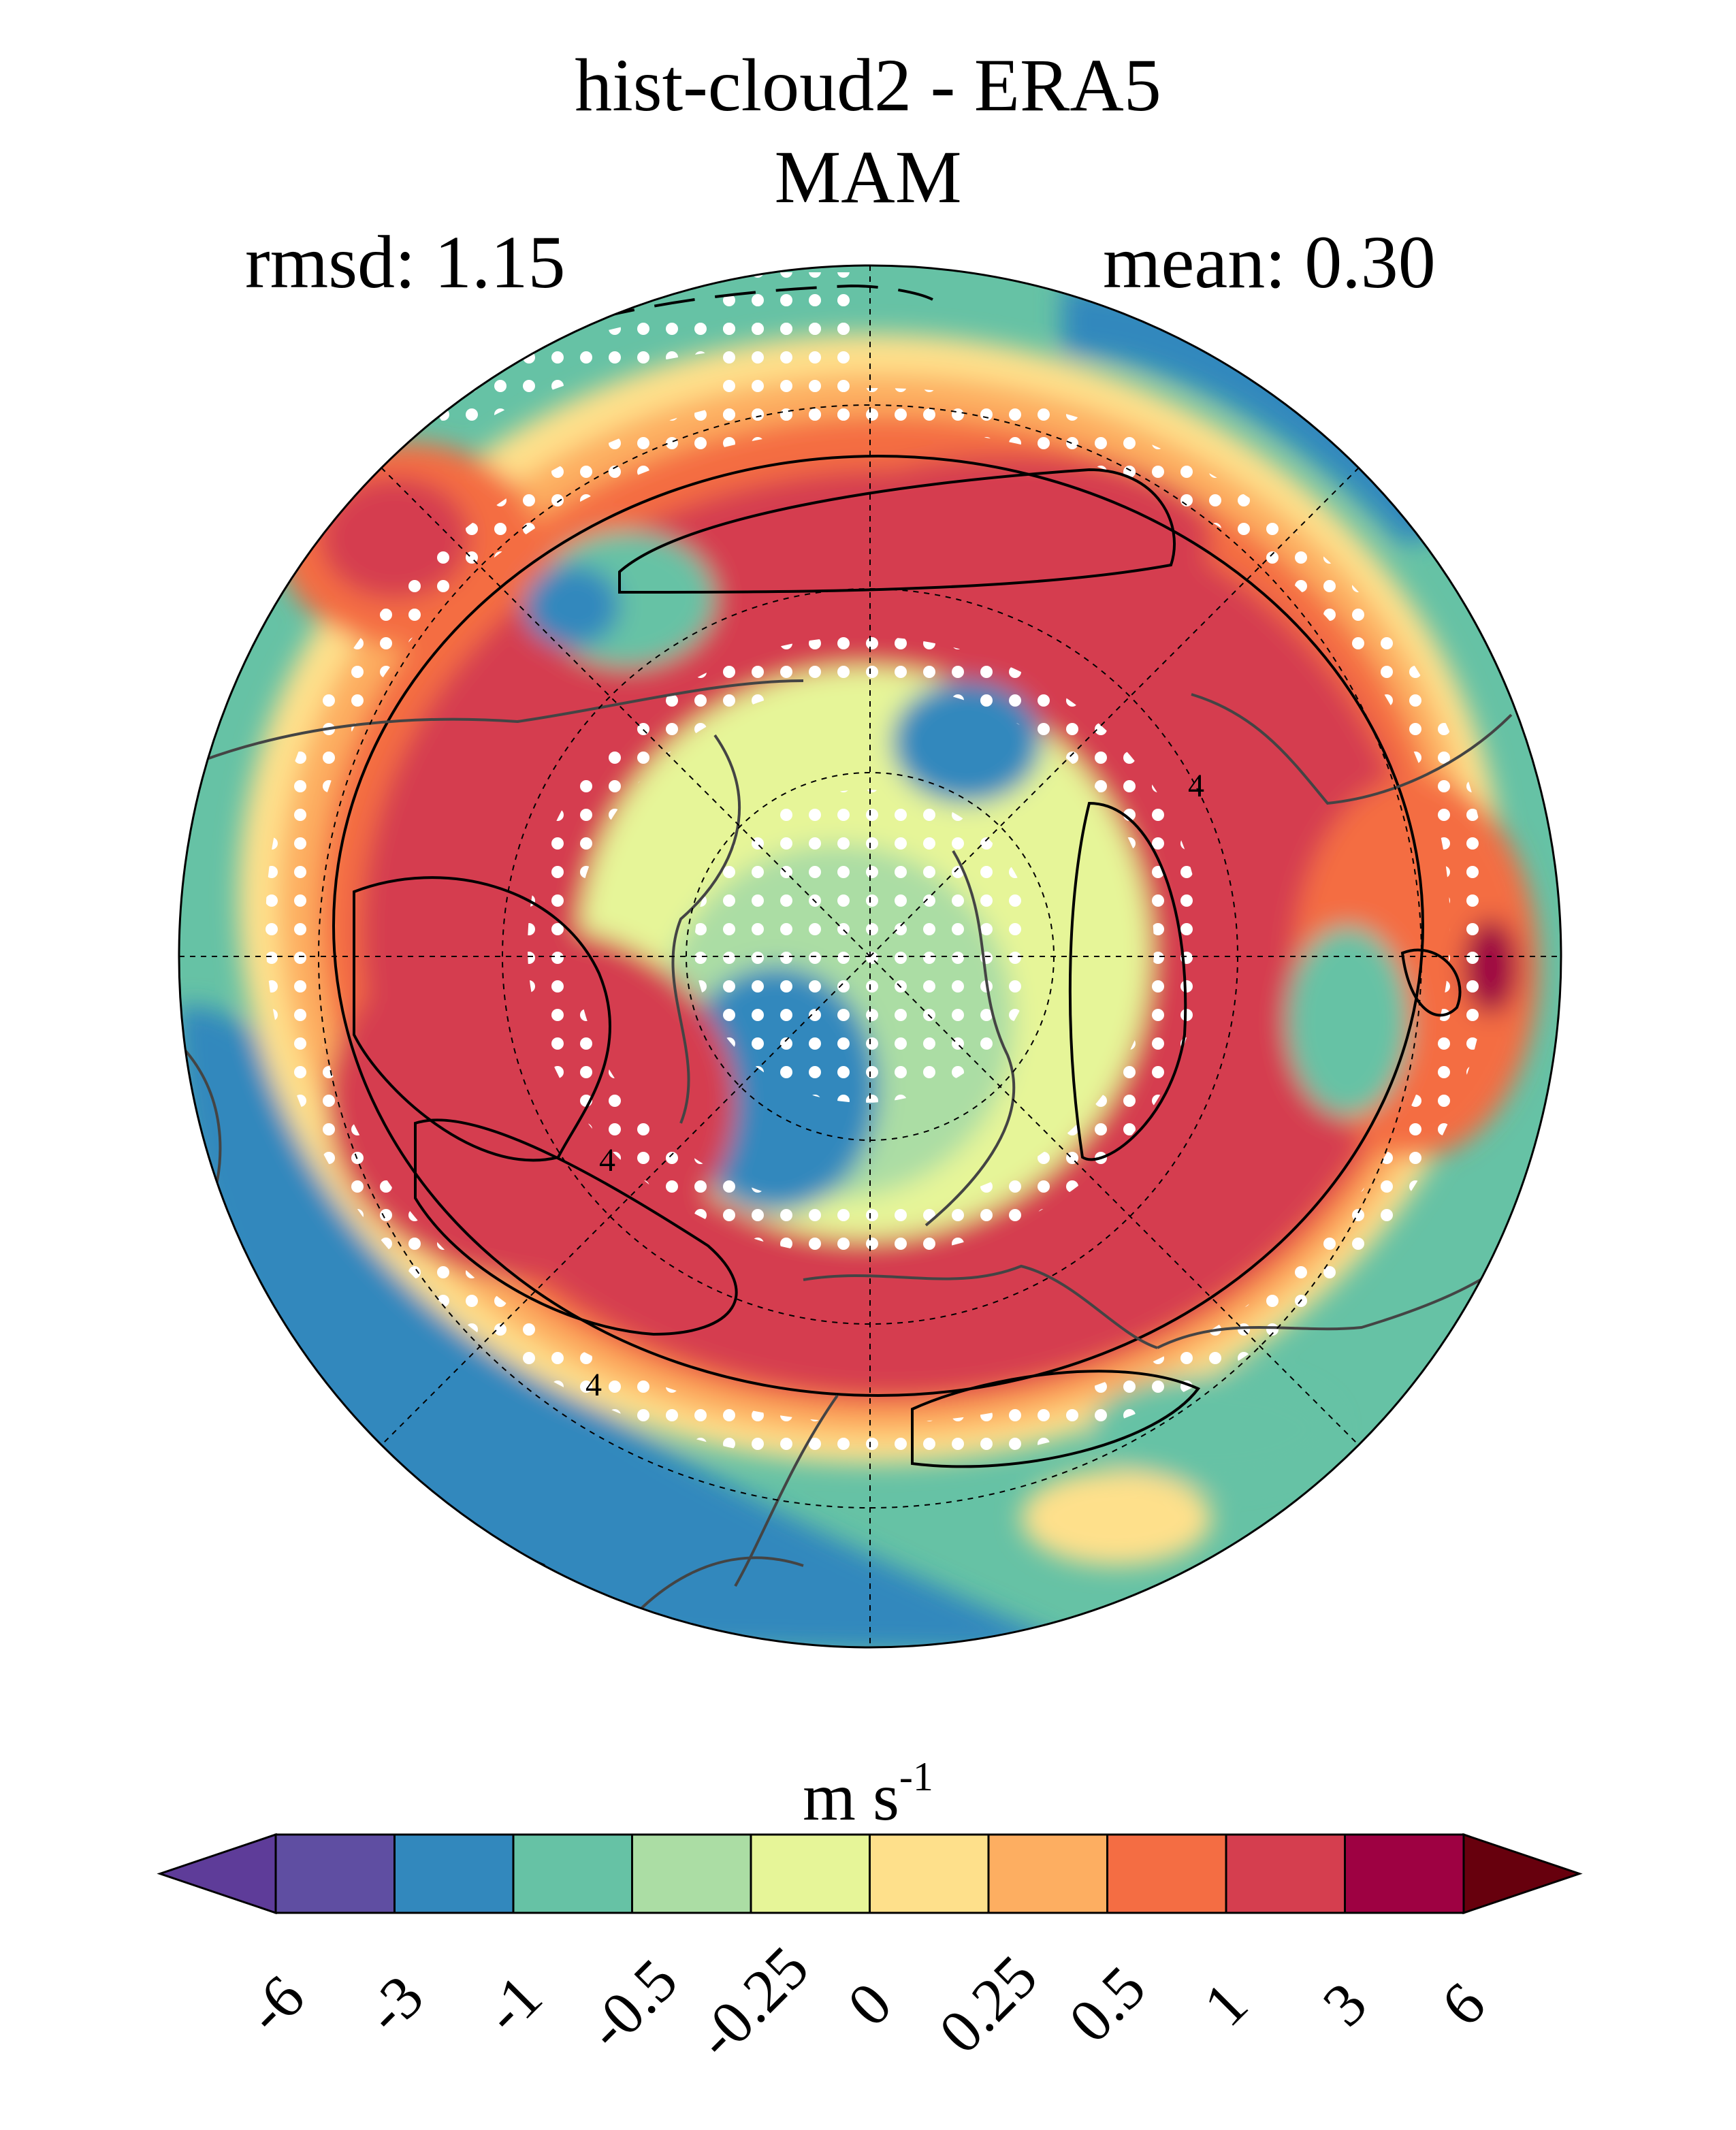 The height and width of the screenshot is (2130, 1736). I want to click on rmsd-label: rmsd: 1.15, so click(405, 262).